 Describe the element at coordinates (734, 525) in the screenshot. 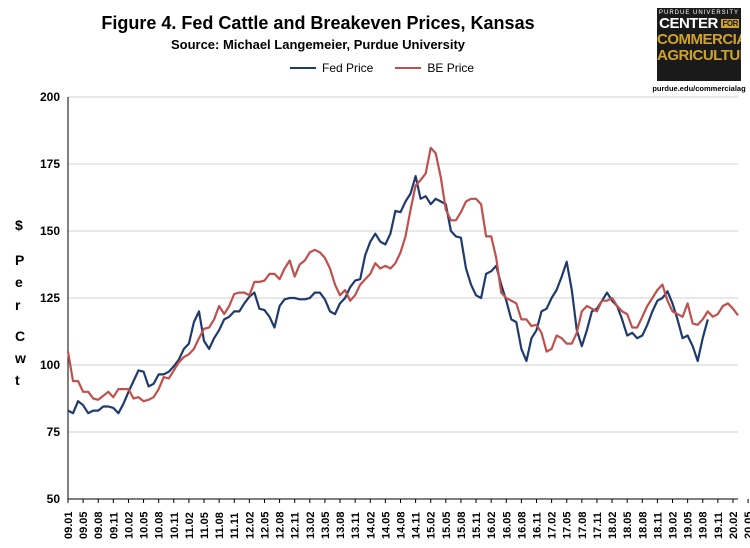

I see `x-tick-label-20.02: 20.02` at that location.